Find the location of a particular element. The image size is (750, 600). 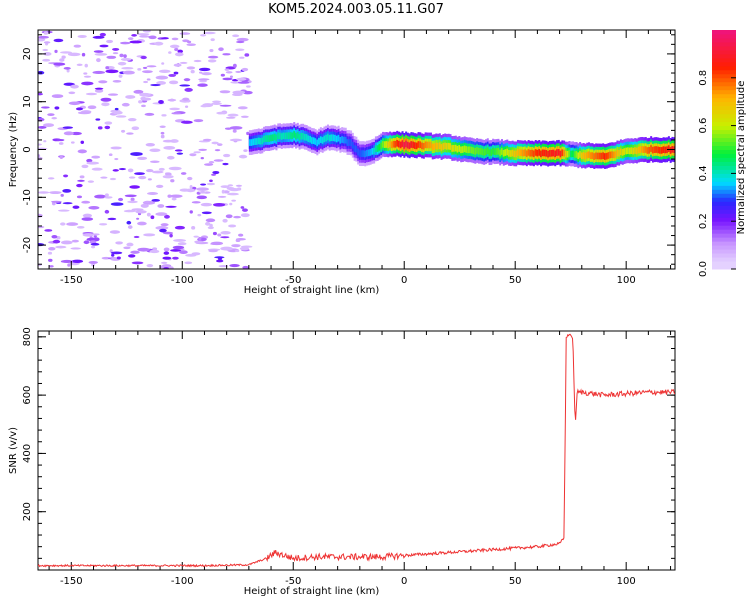

colorbar-tick-label: 0.8 is located at coordinates (703, 78).